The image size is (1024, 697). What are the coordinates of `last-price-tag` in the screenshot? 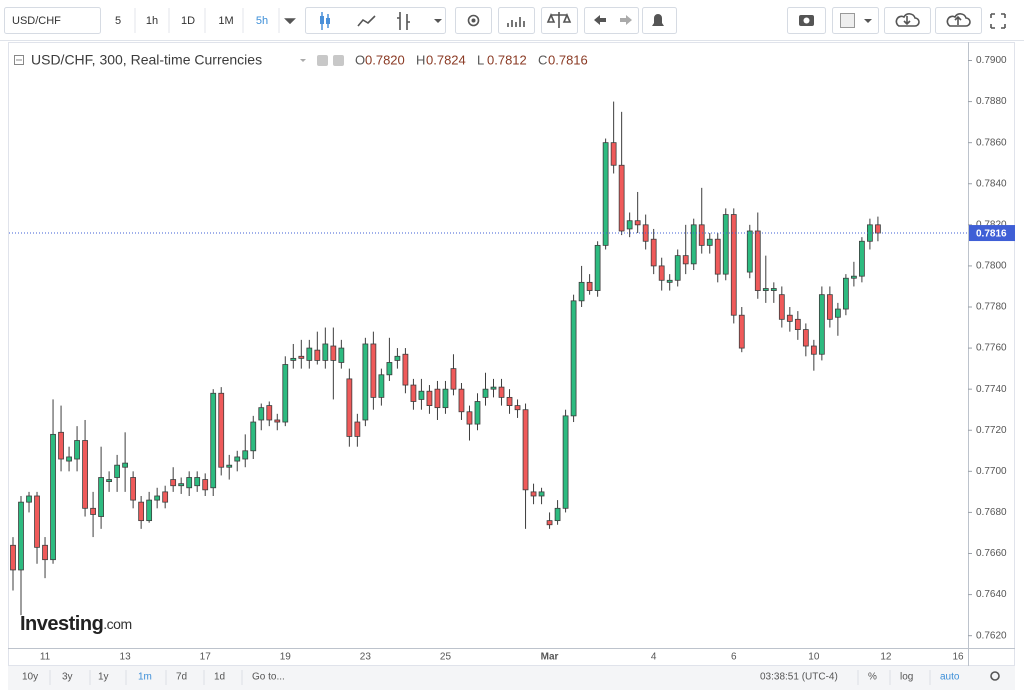 It's located at (992, 233).